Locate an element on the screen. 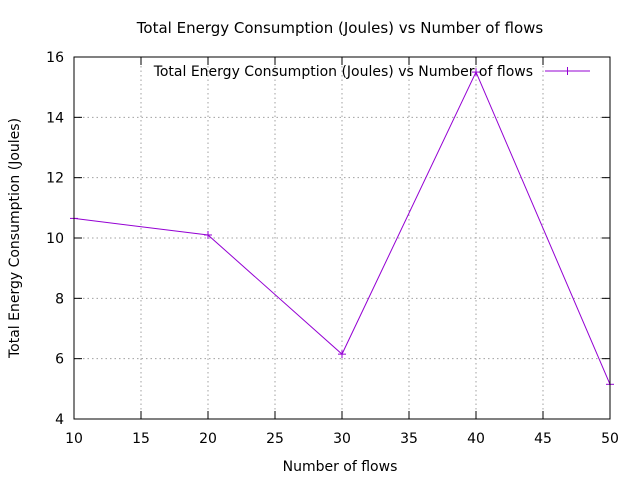  legend-marker is located at coordinates (567, 71).